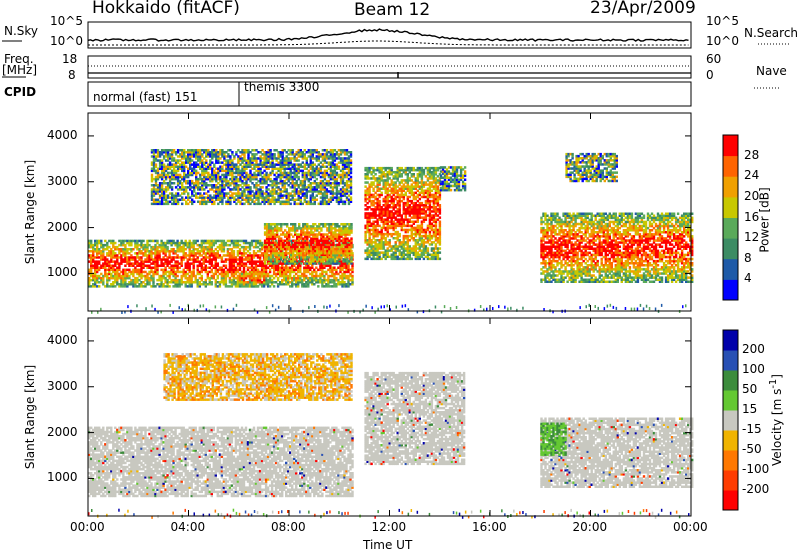 The width and height of the screenshot is (800, 554). What do you see at coordinates (388, 43) in the screenshot?
I see `noise-search-line` at bounding box center [388, 43].